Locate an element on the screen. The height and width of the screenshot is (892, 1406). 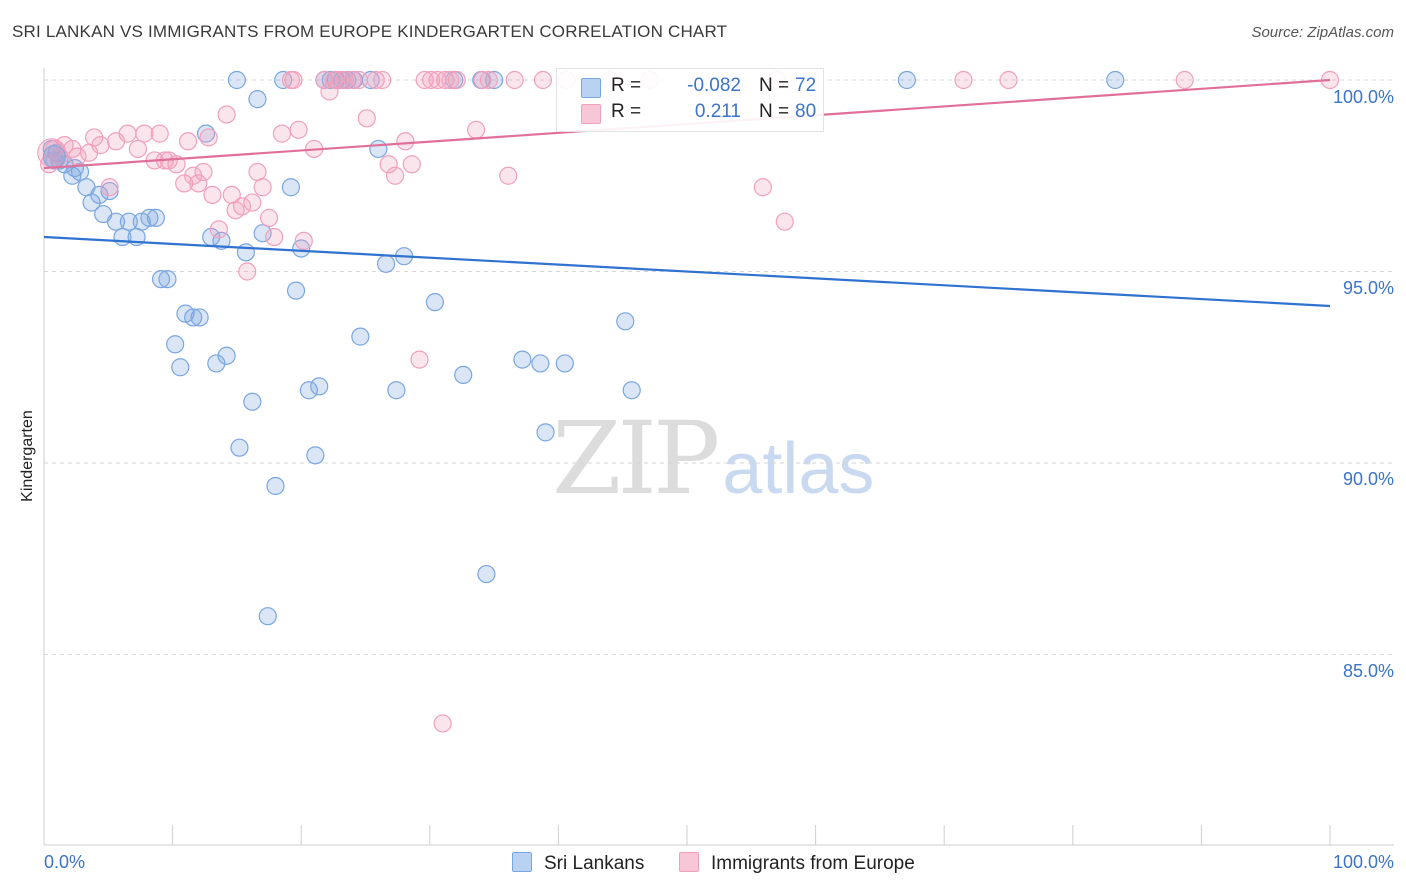
x-tick-label-max: 100.0% is located at coordinates (1363, 862).